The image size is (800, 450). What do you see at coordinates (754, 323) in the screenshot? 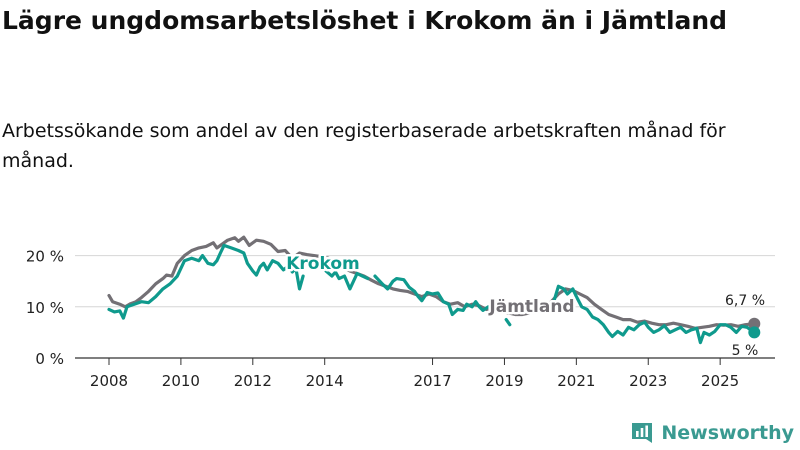
I see `end-point-jamtland` at bounding box center [754, 323].